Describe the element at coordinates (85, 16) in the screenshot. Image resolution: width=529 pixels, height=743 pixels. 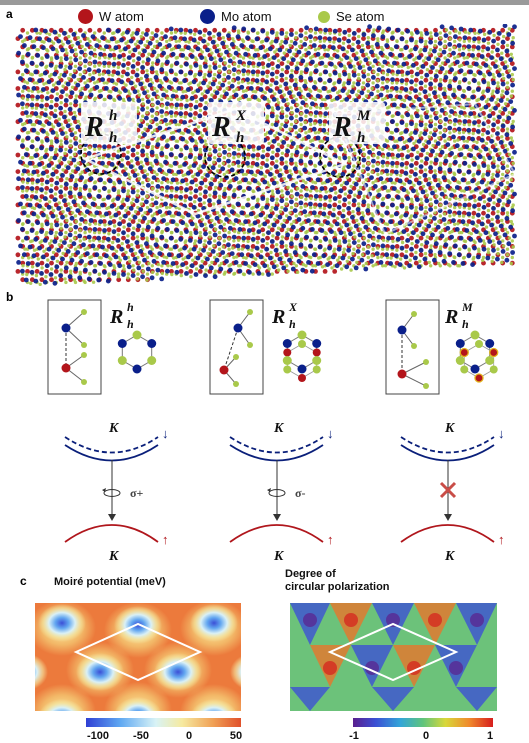
I see `w-atom-swatch` at that location.